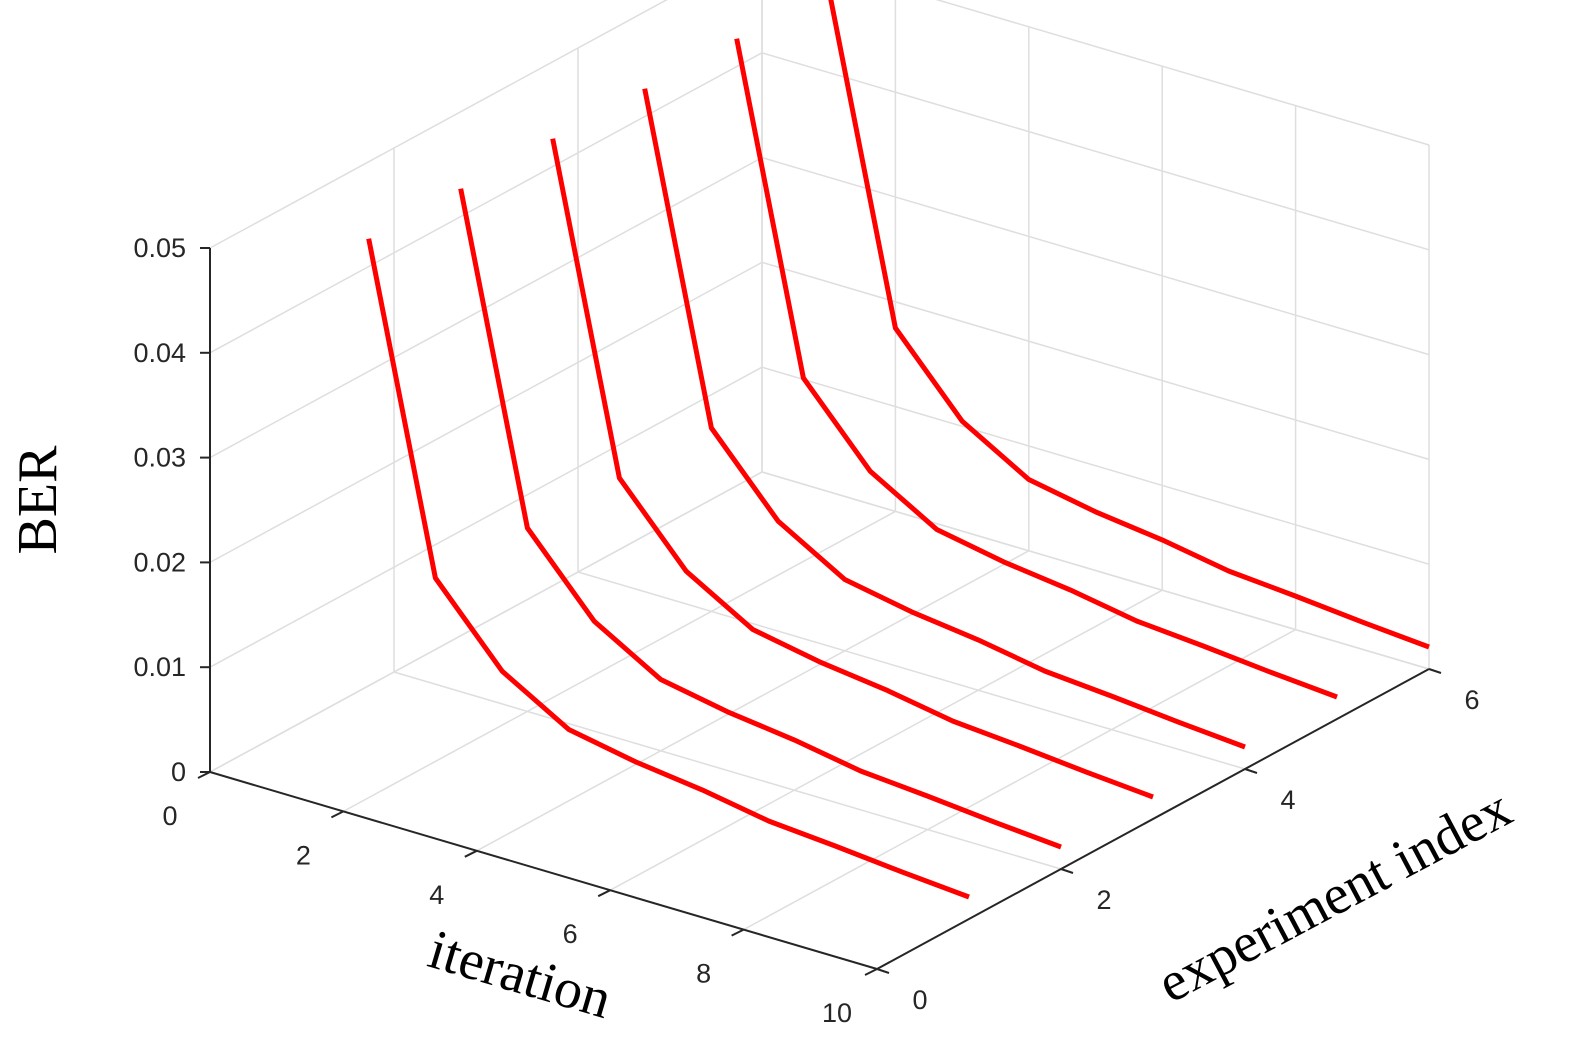 This screenshot has height=1048, width=1580. What do you see at coordinates (1471, 700) in the screenshot?
I see `y-tick-label: 6` at bounding box center [1471, 700].